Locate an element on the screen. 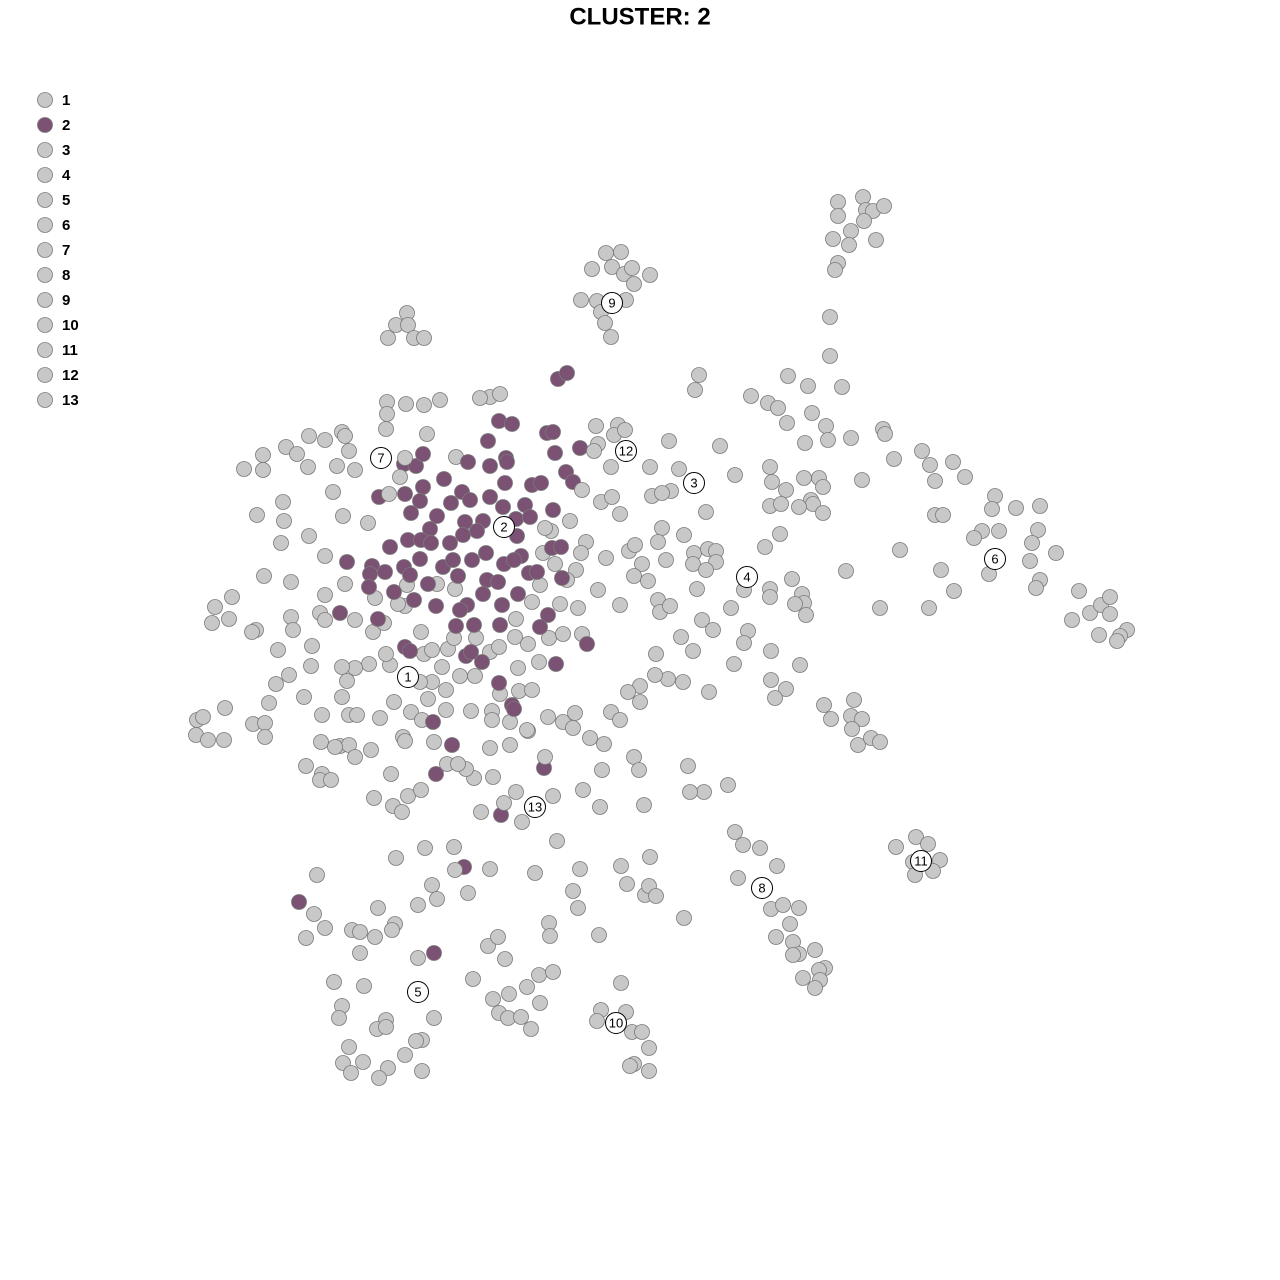  legend-label: 12 is located at coordinates (70, 375).